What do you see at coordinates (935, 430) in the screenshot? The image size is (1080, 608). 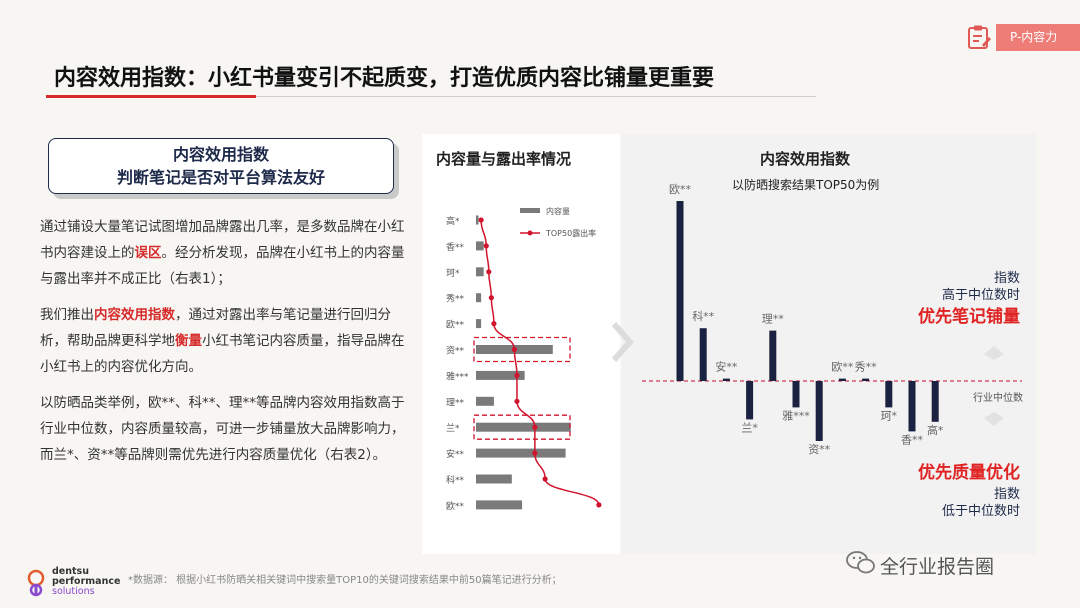 I see `bar-category-label: 高*` at bounding box center [935, 430].